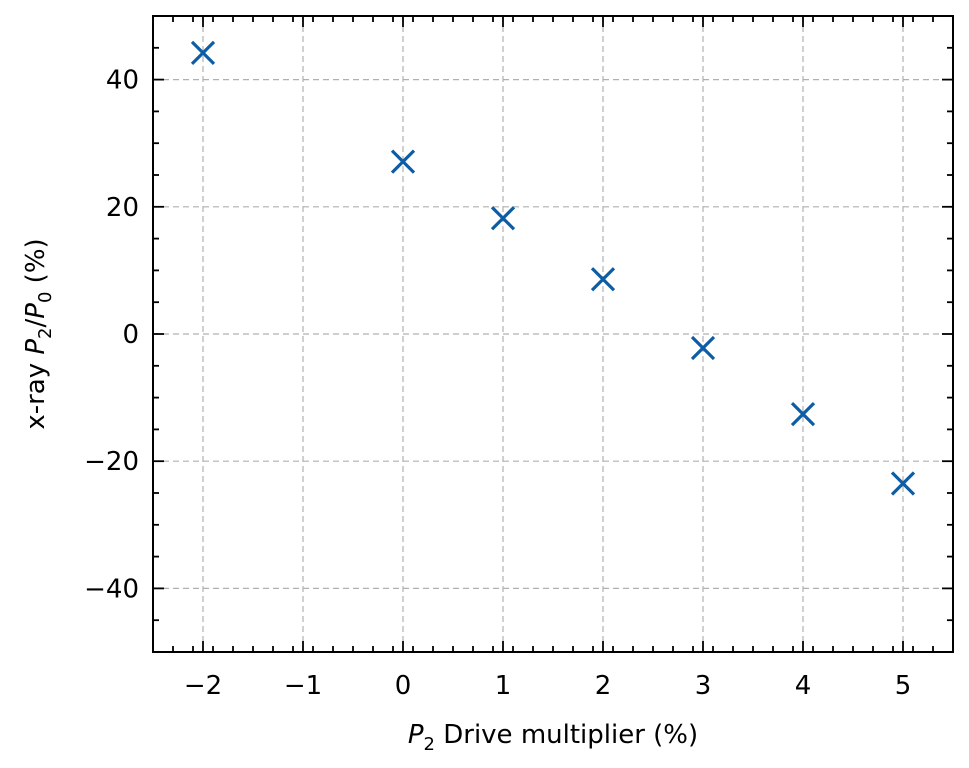  I want to click on x-axis-label: P2 Drive multiplier (%), so click(553, 737).